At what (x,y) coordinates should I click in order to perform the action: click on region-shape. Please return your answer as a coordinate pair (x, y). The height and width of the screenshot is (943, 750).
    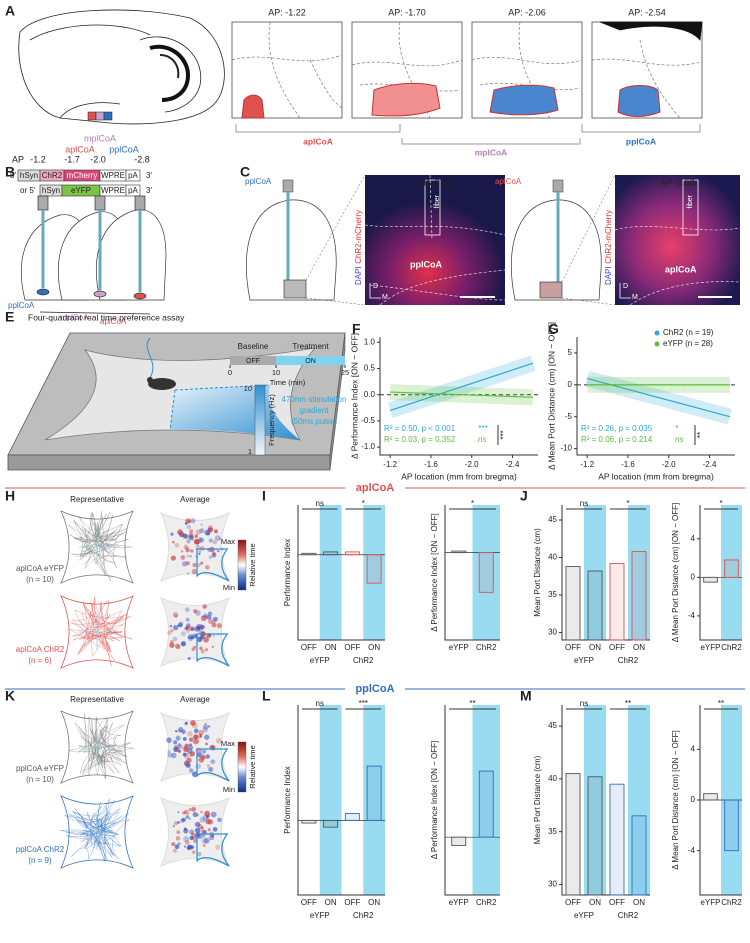
    Looking at the image, I should click on (524, 100).